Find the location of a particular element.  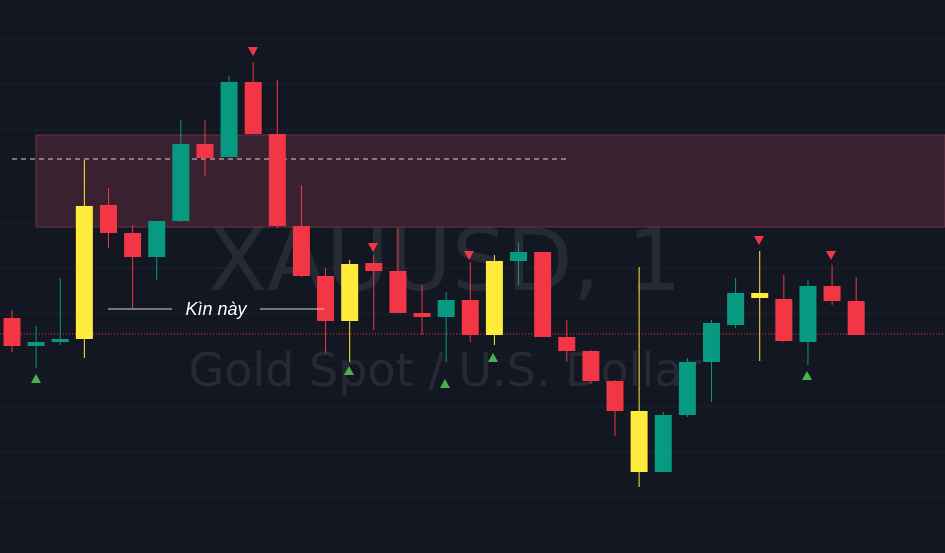

annotation: Kìn này is located at coordinates (216, 309).